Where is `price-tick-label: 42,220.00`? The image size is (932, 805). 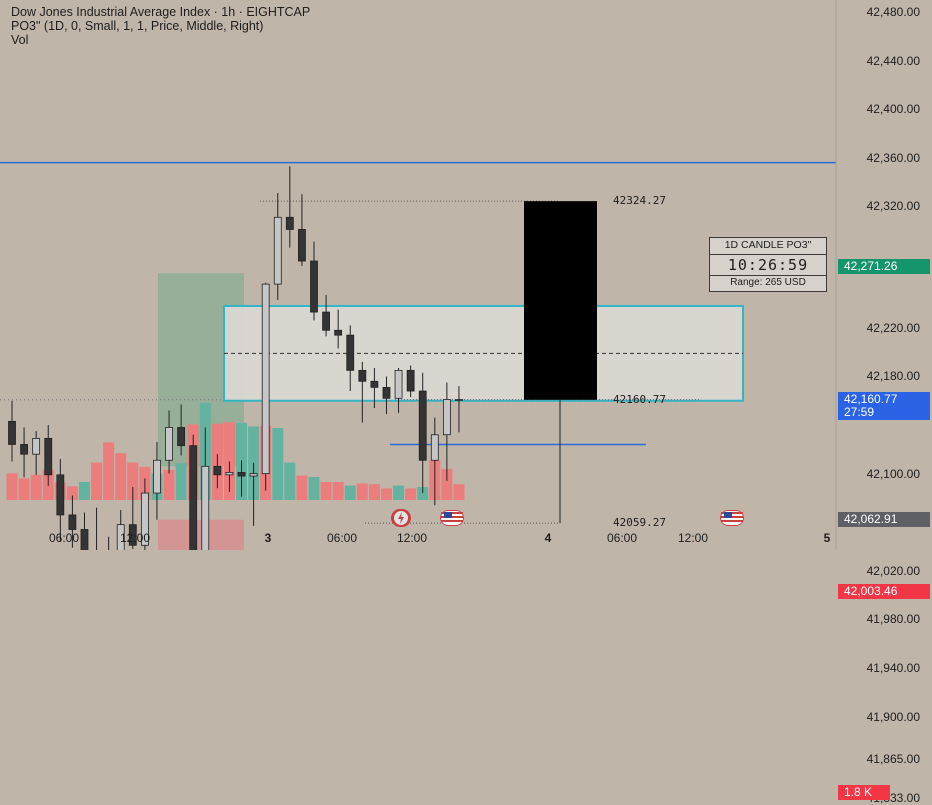
price-tick-label: 42,220.00 is located at coordinates (893, 327).